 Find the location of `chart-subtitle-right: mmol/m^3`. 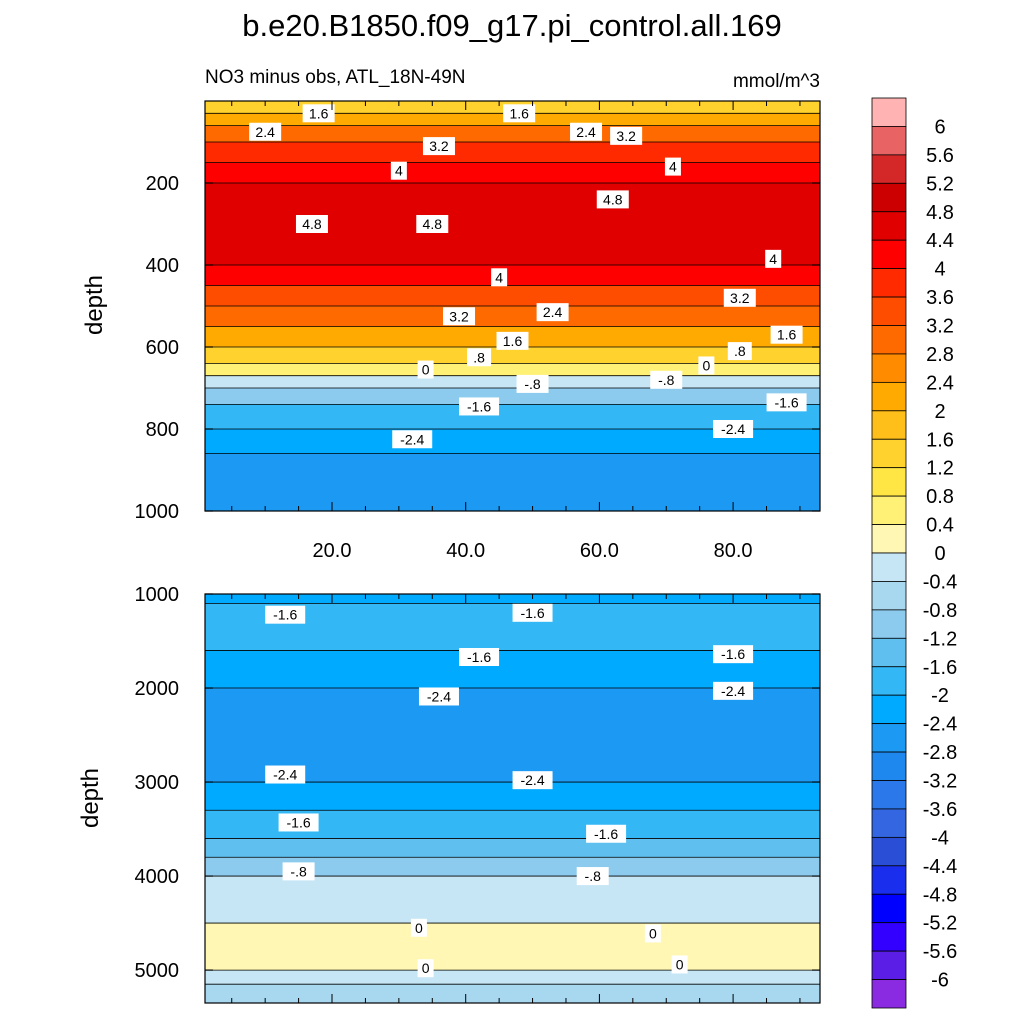

chart-subtitle-right: mmol/m^3 is located at coordinates (776, 81).